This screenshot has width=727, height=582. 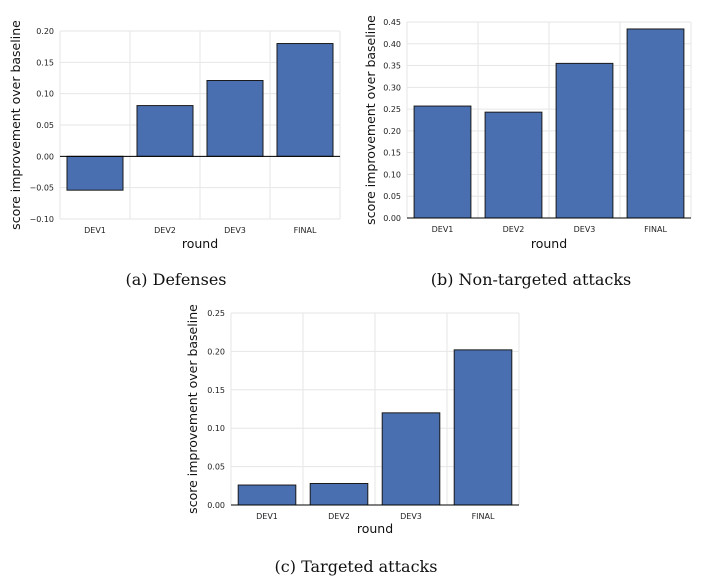 What do you see at coordinates (392, 87) in the screenshot?
I see `y-tick-label: 0.30` at bounding box center [392, 87].